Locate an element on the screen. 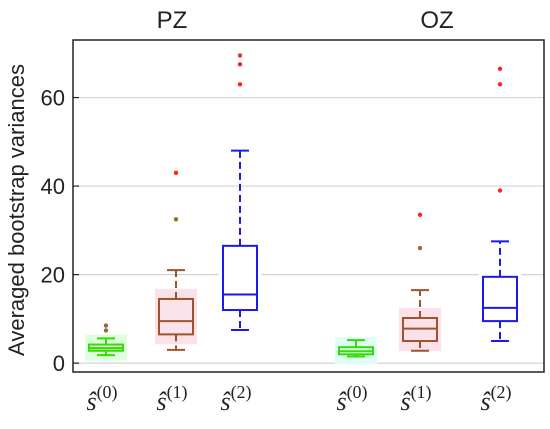 The height and width of the screenshot is (429, 550). group-title: OZ is located at coordinates (436, 20).